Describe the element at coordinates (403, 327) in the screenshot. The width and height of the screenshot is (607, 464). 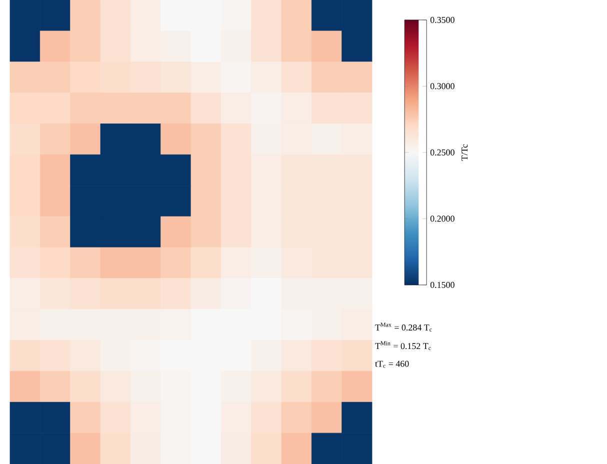
I see `text: T$^{Max}$ = 0.284 T$_{c}$` at that location.